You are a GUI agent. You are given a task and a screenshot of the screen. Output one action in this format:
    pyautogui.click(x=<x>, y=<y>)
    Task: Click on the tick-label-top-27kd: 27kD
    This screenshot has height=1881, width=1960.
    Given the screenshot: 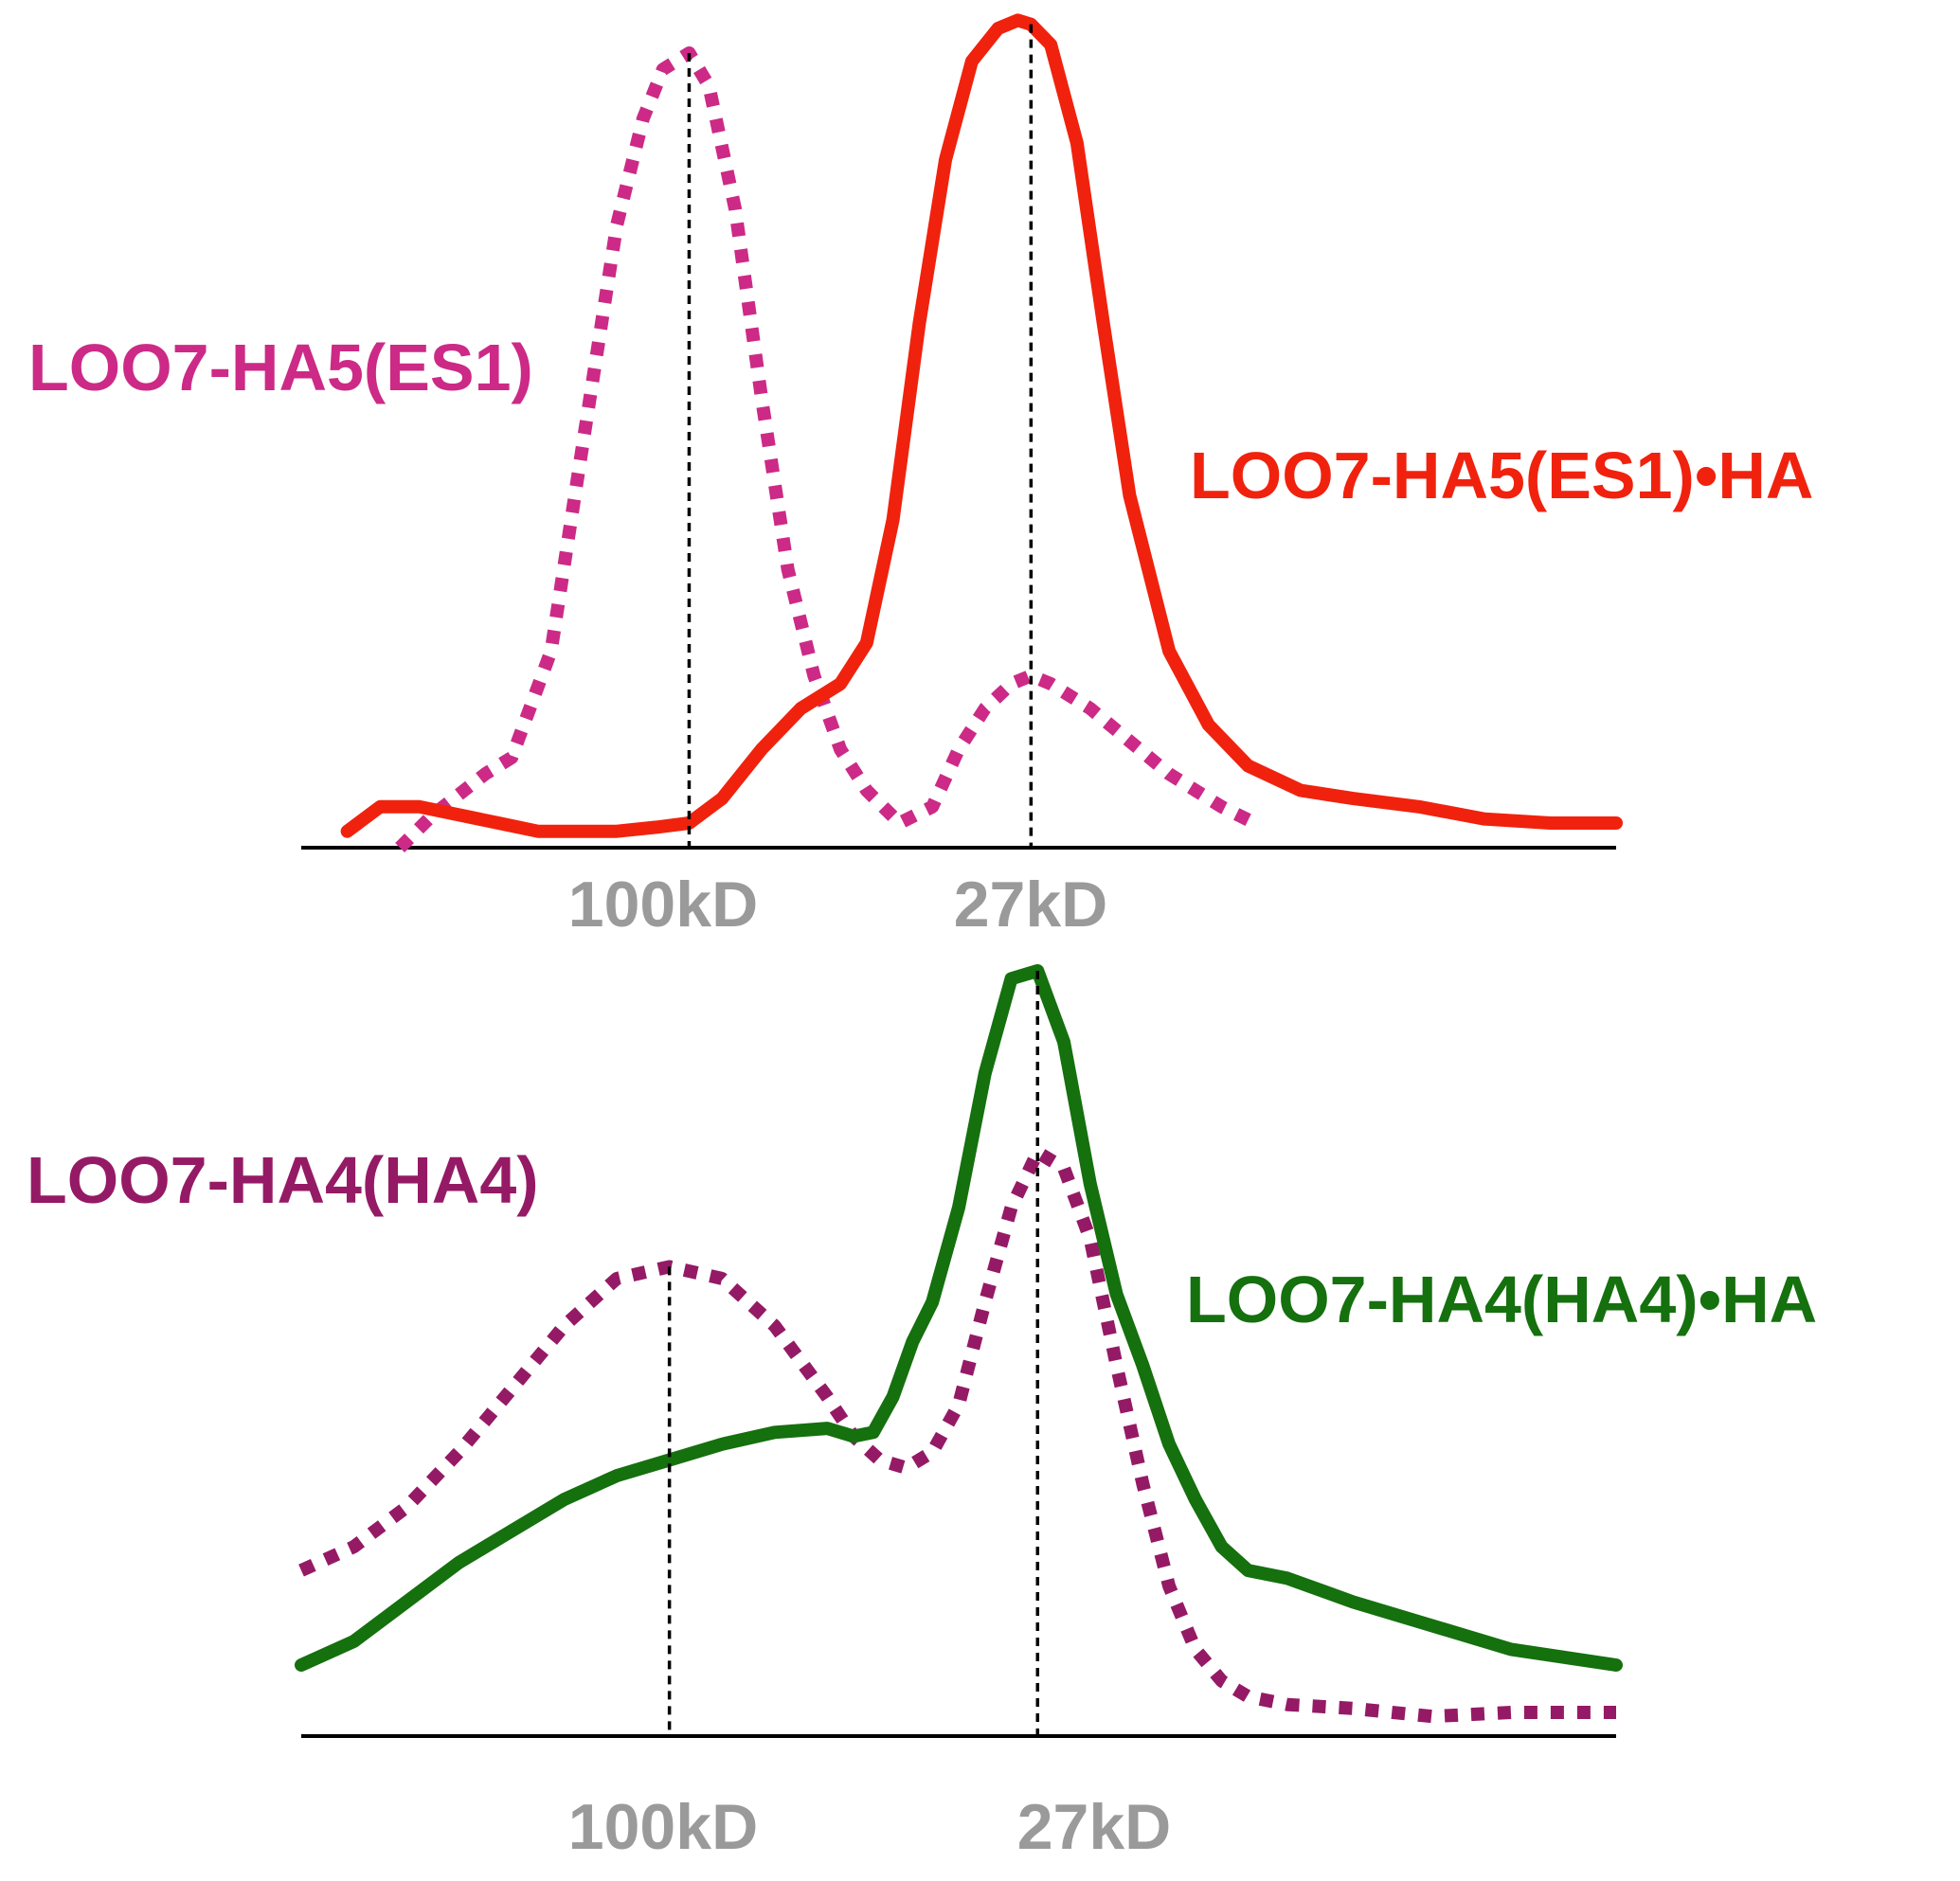 What is the action you would take?
    pyautogui.click(x=1031, y=905)
    